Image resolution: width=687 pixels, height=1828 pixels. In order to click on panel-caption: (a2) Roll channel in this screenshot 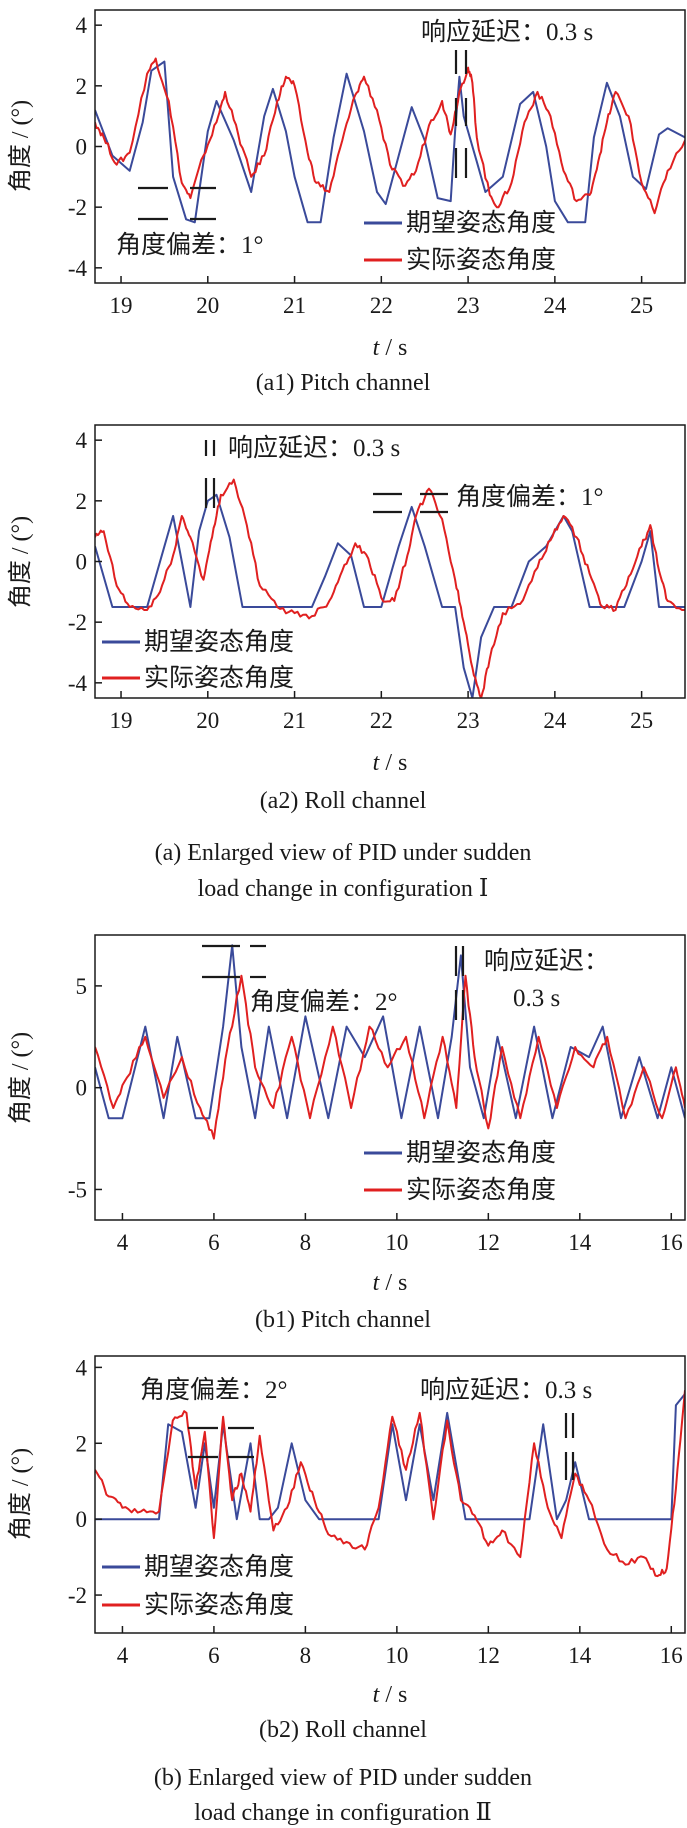, I will do `click(343, 801)`.